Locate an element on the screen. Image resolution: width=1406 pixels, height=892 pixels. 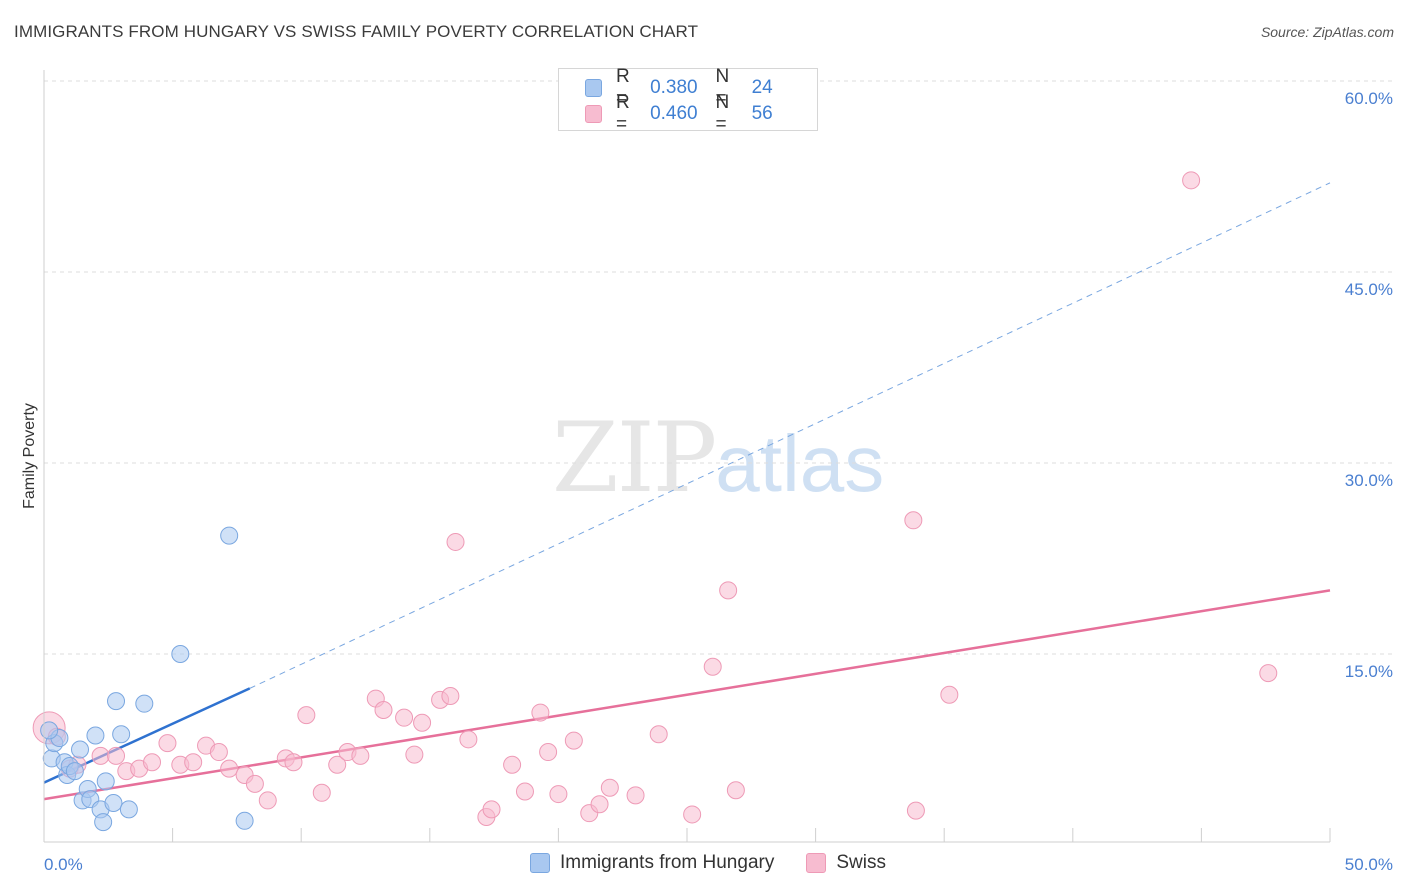
y-axis-title: Family Poverty is located at coordinates (29, 456).